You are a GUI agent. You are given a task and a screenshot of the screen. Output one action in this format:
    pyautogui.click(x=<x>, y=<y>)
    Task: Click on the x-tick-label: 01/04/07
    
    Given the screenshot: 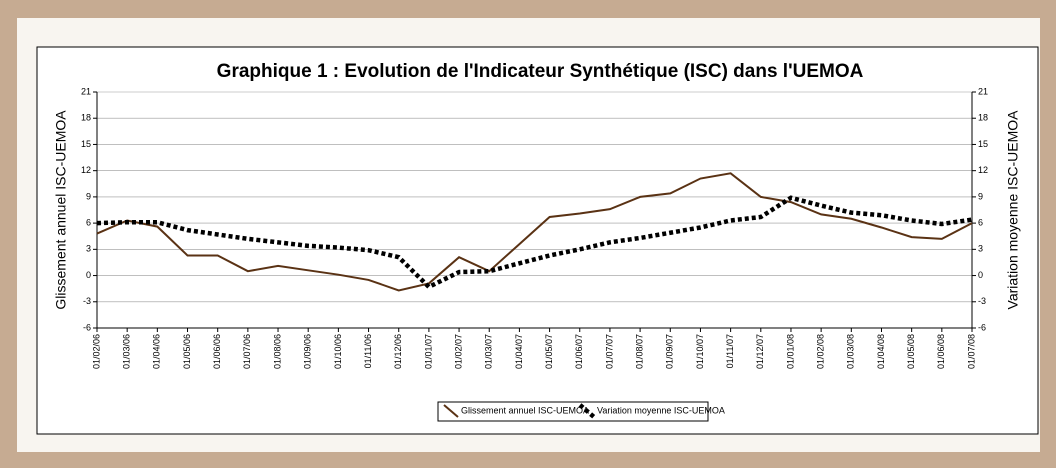 What is the action you would take?
    pyautogui.click(x=519, y=351)
    